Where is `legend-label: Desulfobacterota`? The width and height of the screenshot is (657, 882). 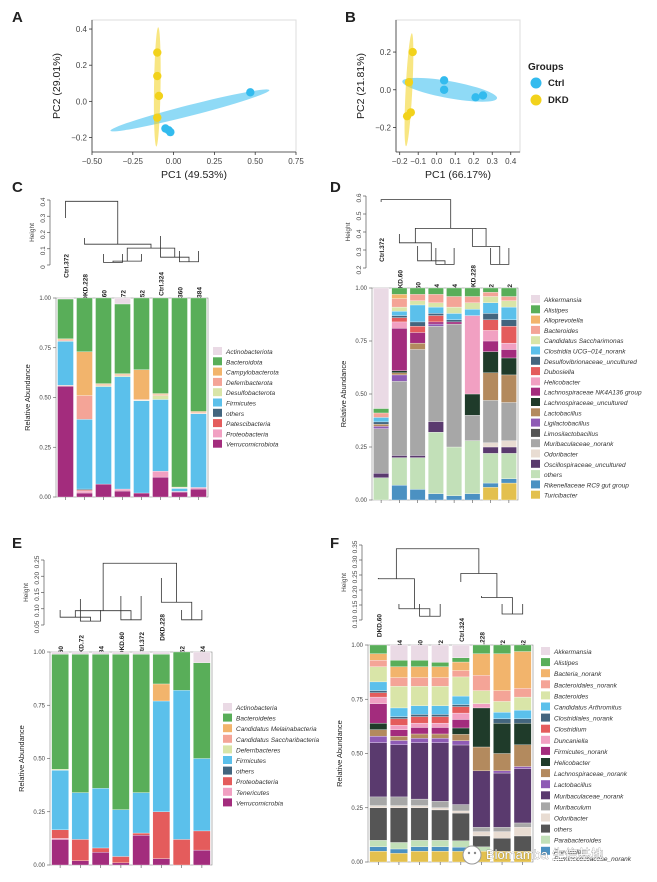
legend-label: Desulfobacterota is located at coordinates (251, 393).